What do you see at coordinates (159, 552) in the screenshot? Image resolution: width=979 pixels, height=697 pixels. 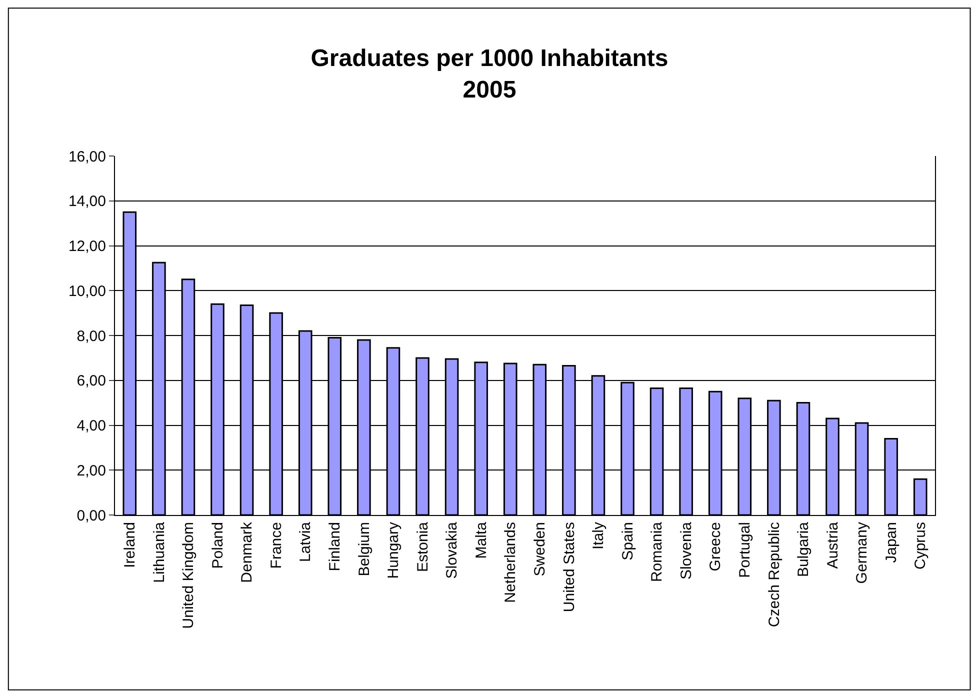 I see `x-tick-label: Lithuania` at bounding box center [159, 552].